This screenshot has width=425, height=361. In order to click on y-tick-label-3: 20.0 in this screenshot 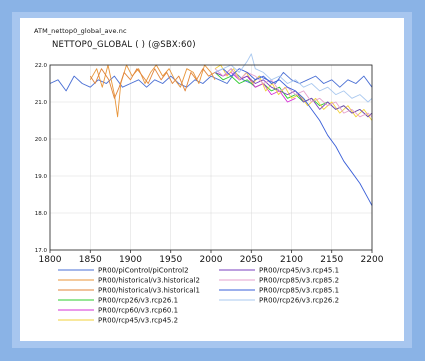, I will do `click(41, 140)`.